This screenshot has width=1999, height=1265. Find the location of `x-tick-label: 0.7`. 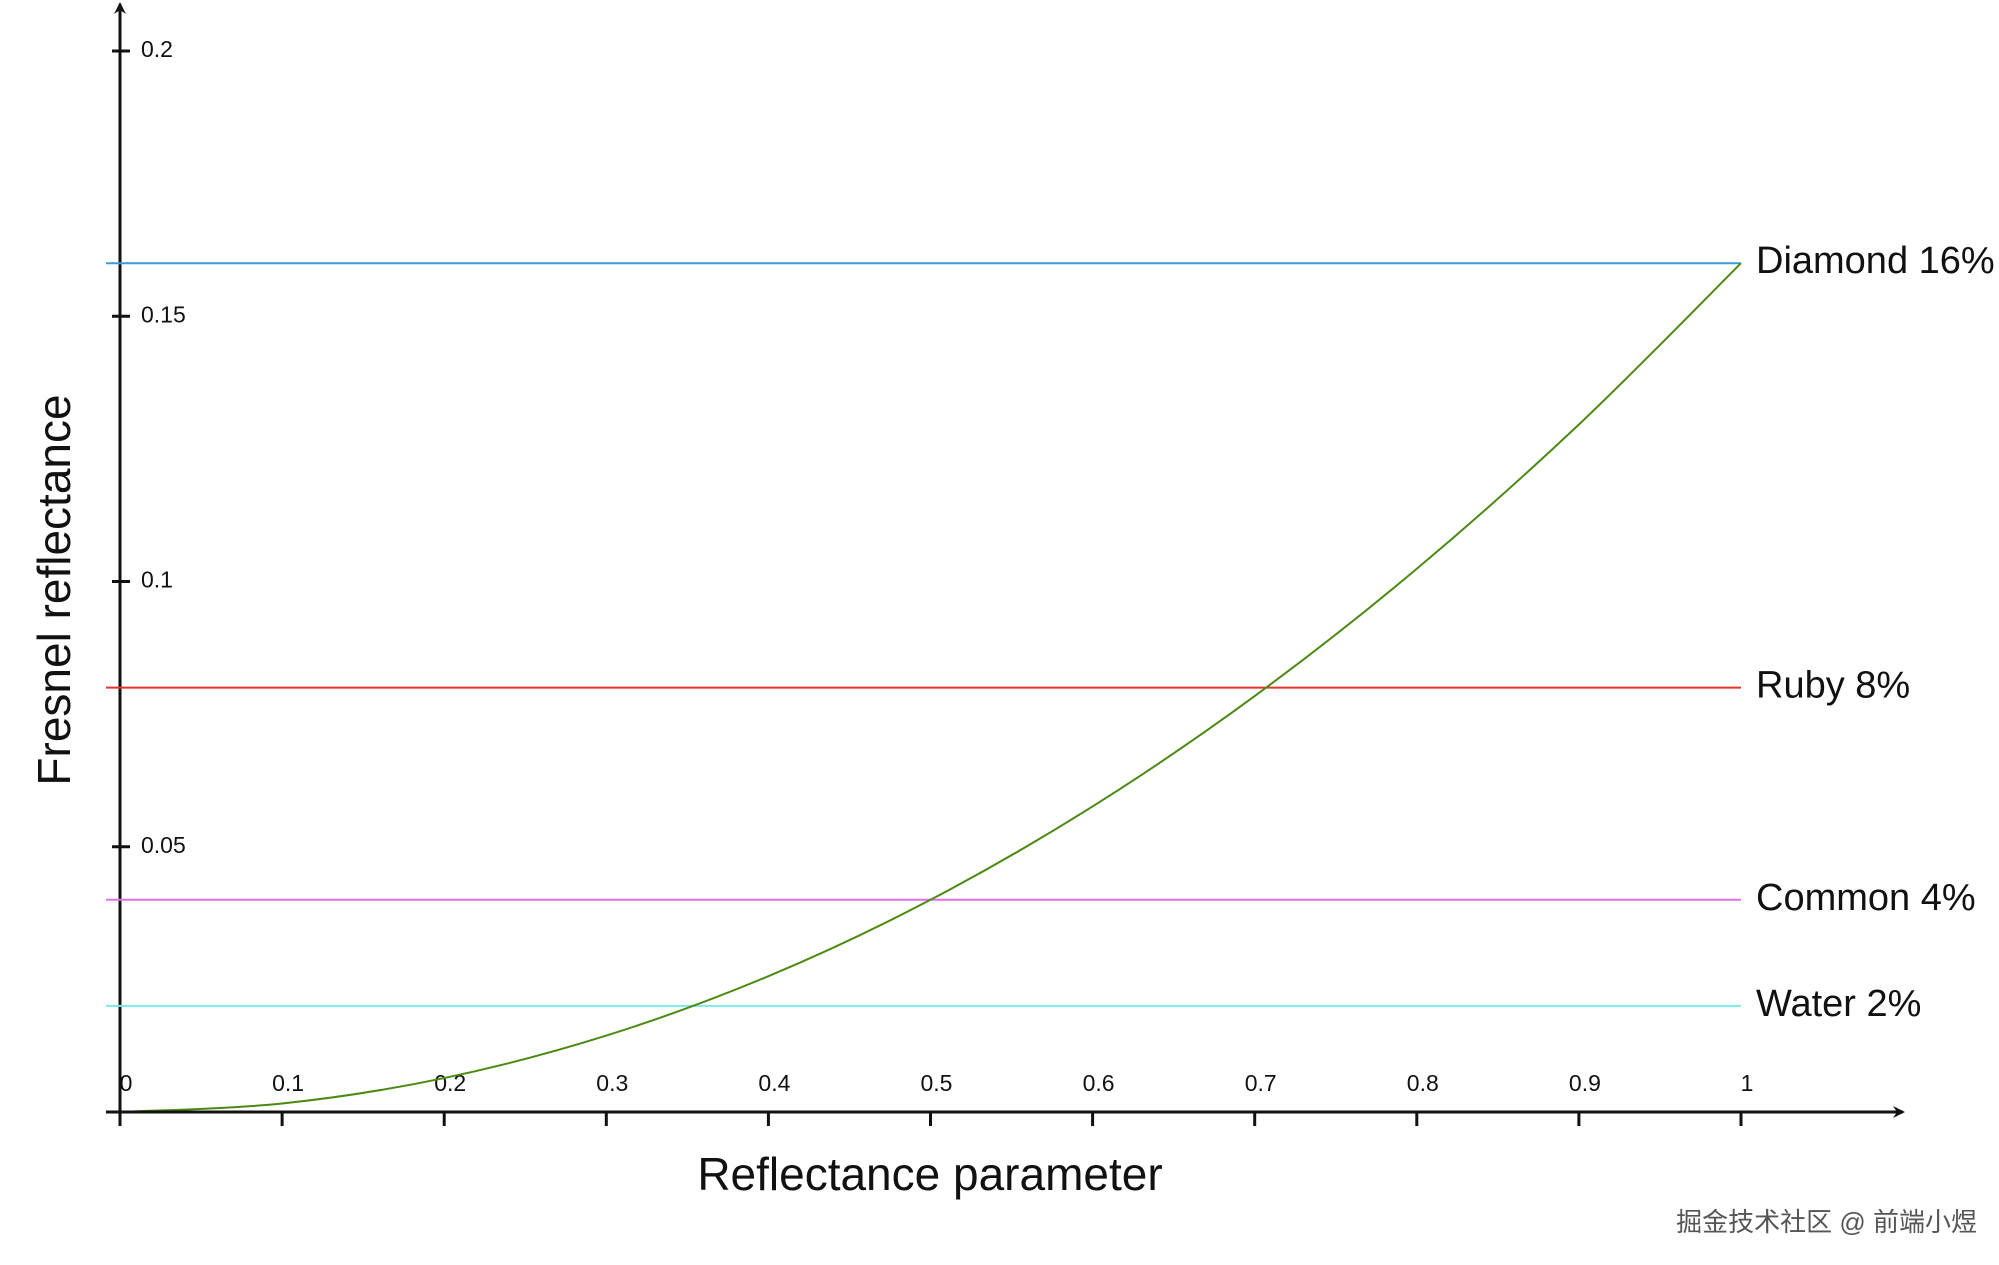

x-tick-label: 0.7 is located at coordinates (1261, 1083).